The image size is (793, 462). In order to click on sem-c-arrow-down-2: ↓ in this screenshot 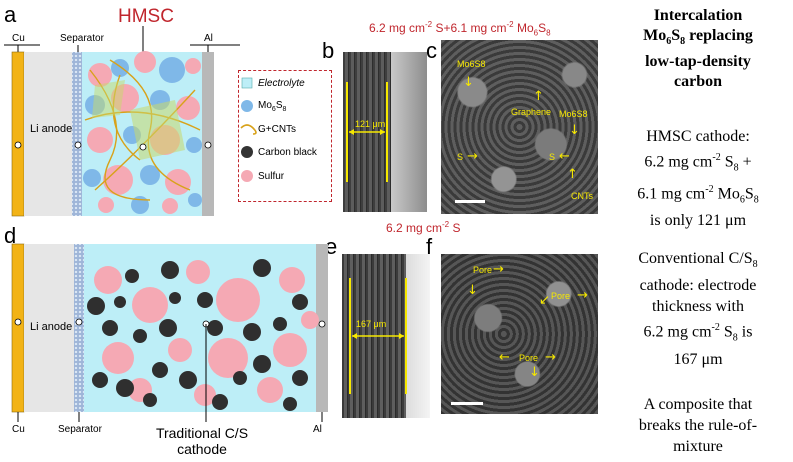, I will do `click(574, 130)`.